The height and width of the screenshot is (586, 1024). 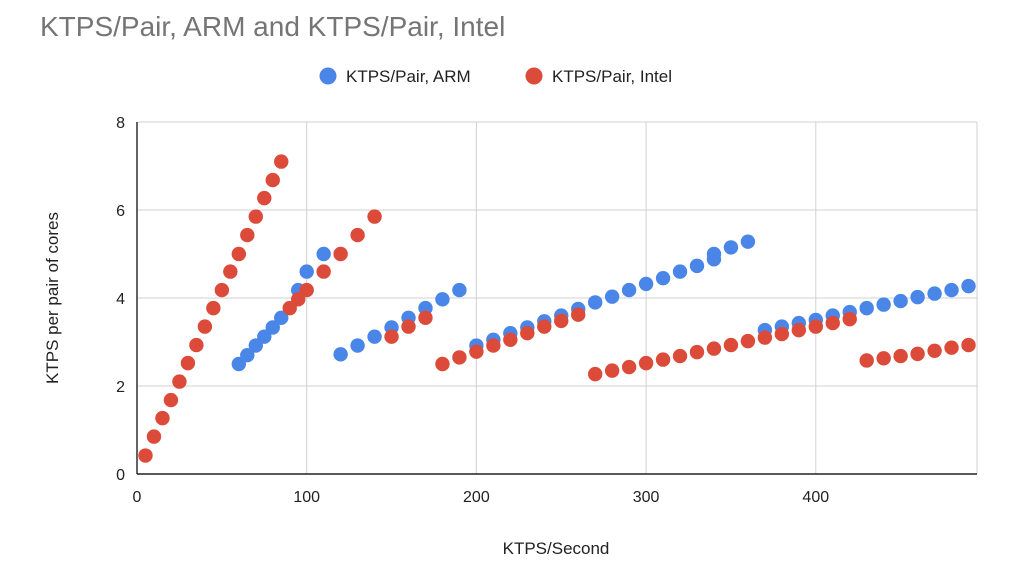 I want to click on legend-marker-arm, so click(x=328, y=76).